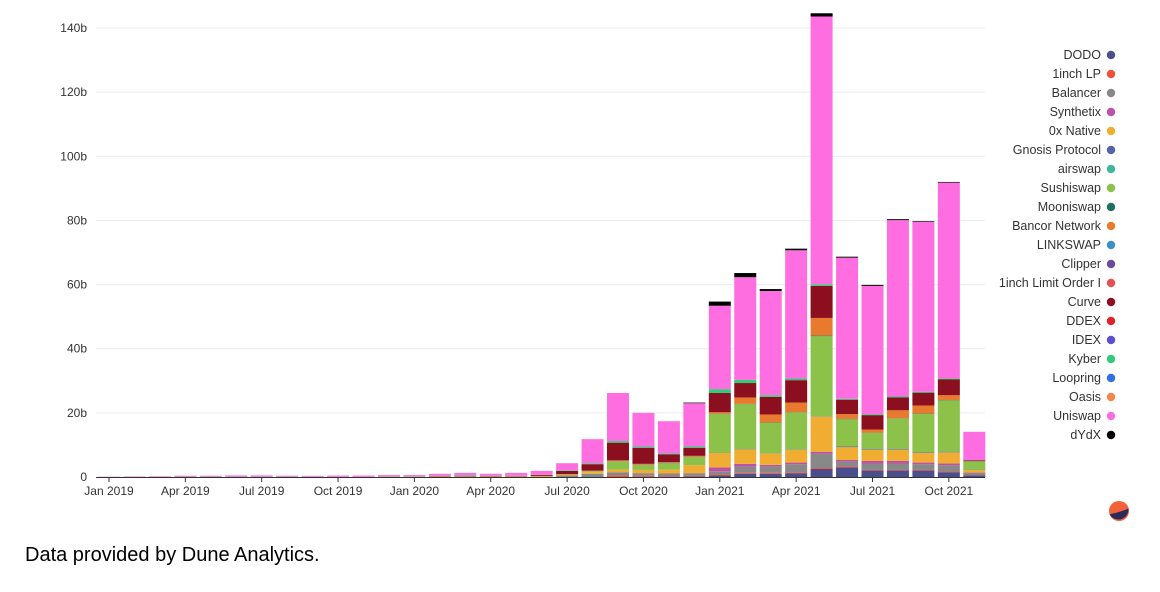 Image resolution: width=1160 pixels, height=592 pixels. Describe the element at coordinates (1084, 93) in the screenshot. I see `legend-item: Balancer` at that location.